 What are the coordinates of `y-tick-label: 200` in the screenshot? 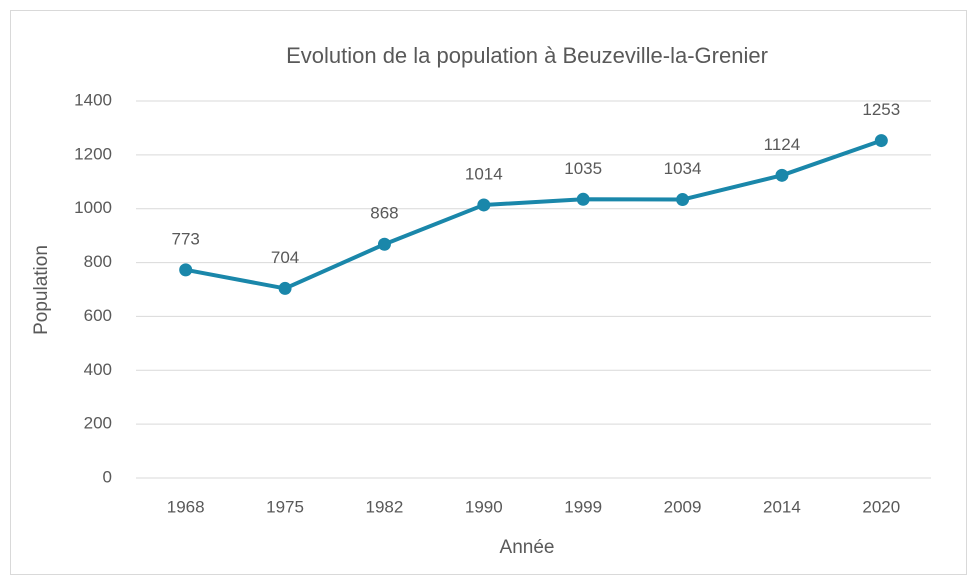 It's located at (98, 423).